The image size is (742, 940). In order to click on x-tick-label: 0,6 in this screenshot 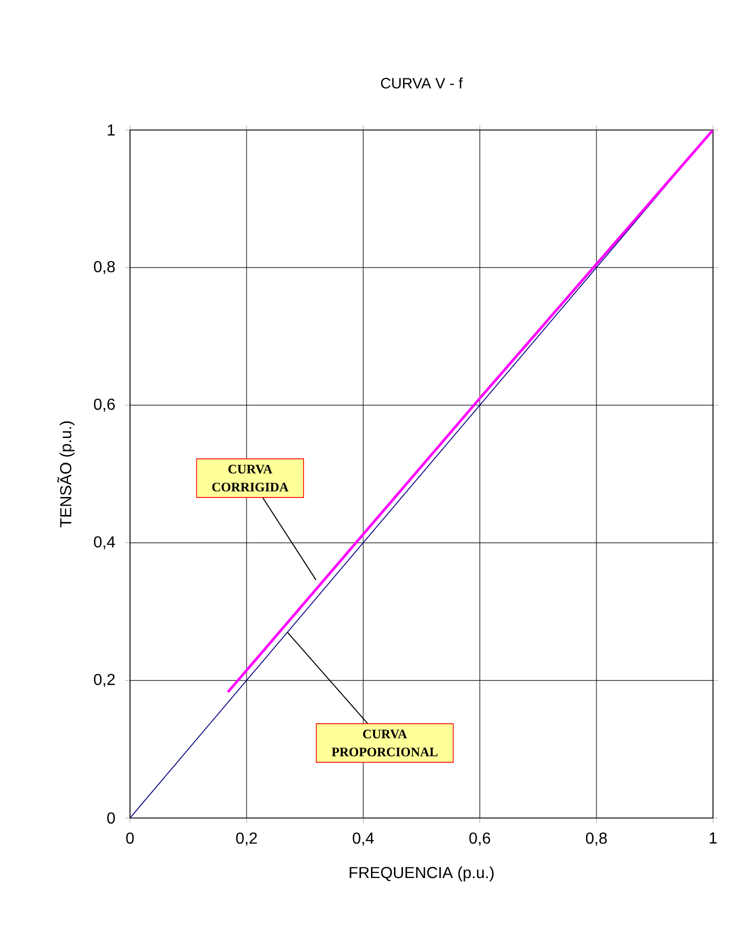, I will do `click(479, 839)`.